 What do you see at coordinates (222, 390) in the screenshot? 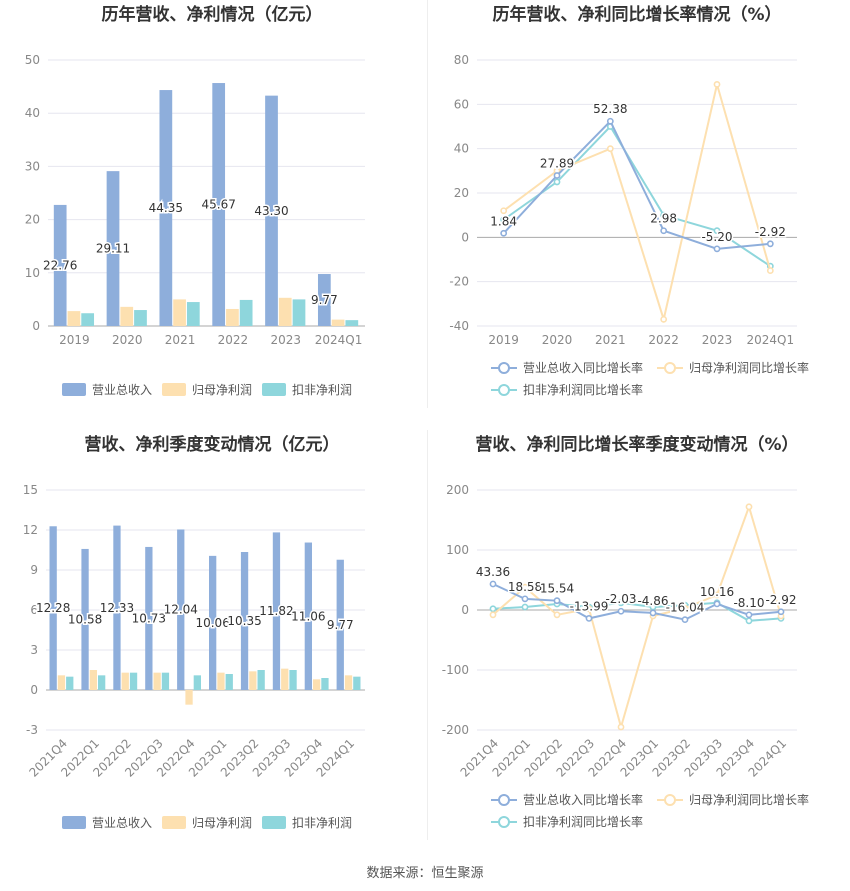
I see `legend-label: 归母净利润` at bounding box center [222, 390].